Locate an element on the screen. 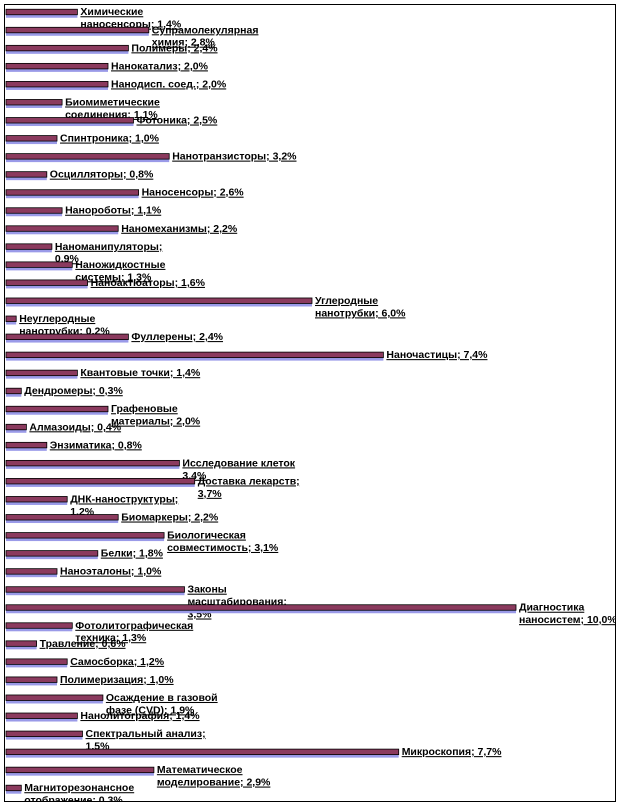 The image size is (620, 806). bar-group: Полимеризация; 1,0% is located at coordinates (89, 680).